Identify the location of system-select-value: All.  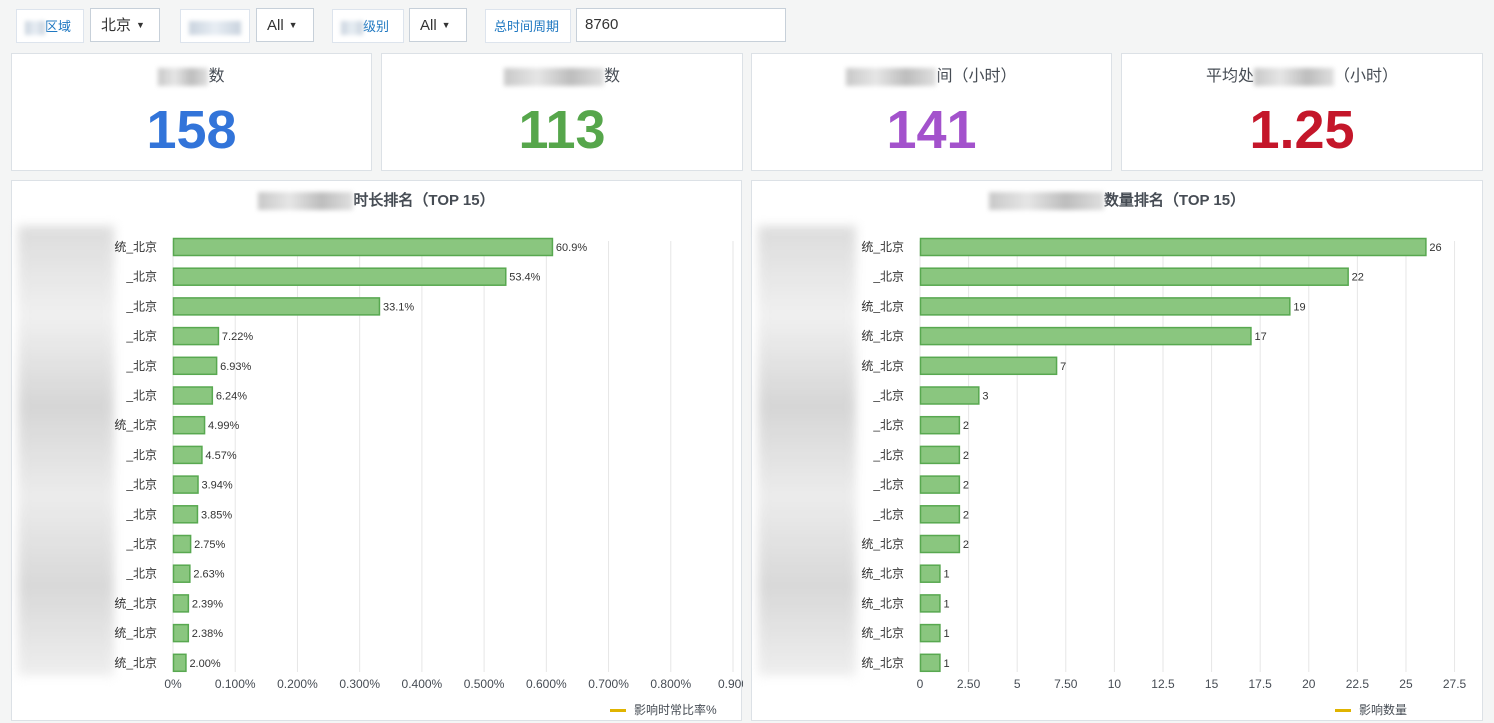
(275, 25).